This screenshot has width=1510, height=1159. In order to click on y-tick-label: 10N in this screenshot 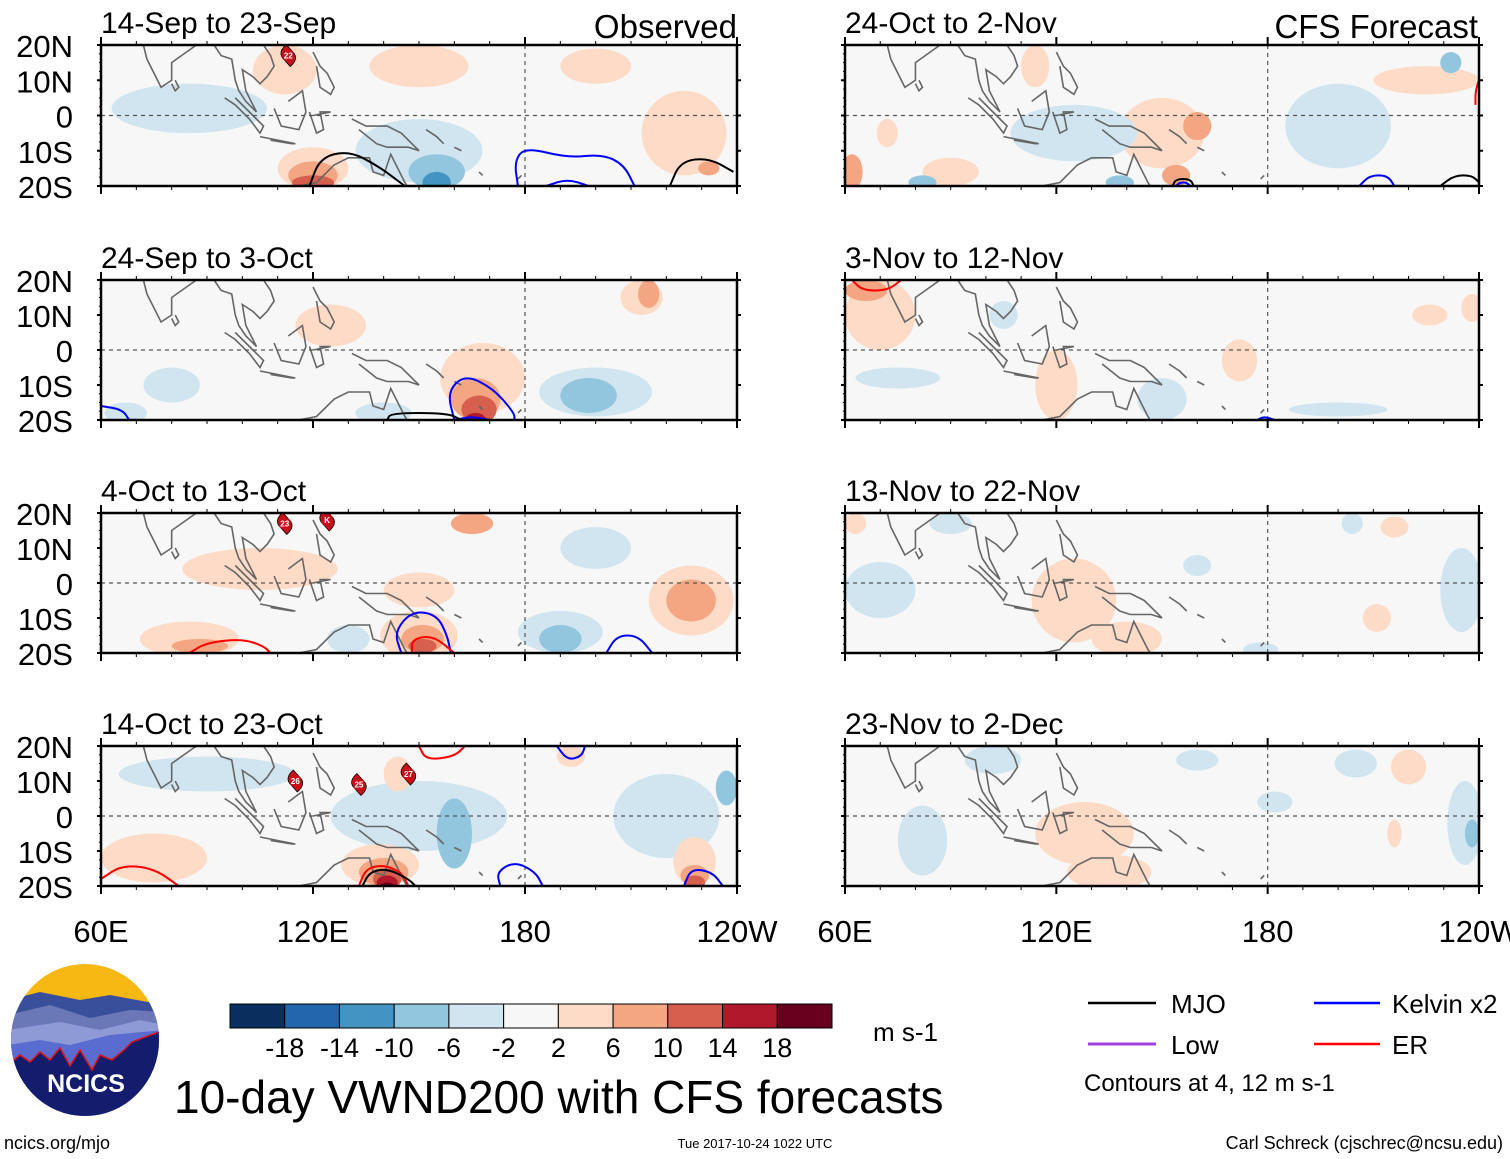, I will do `click(44, 81)`.